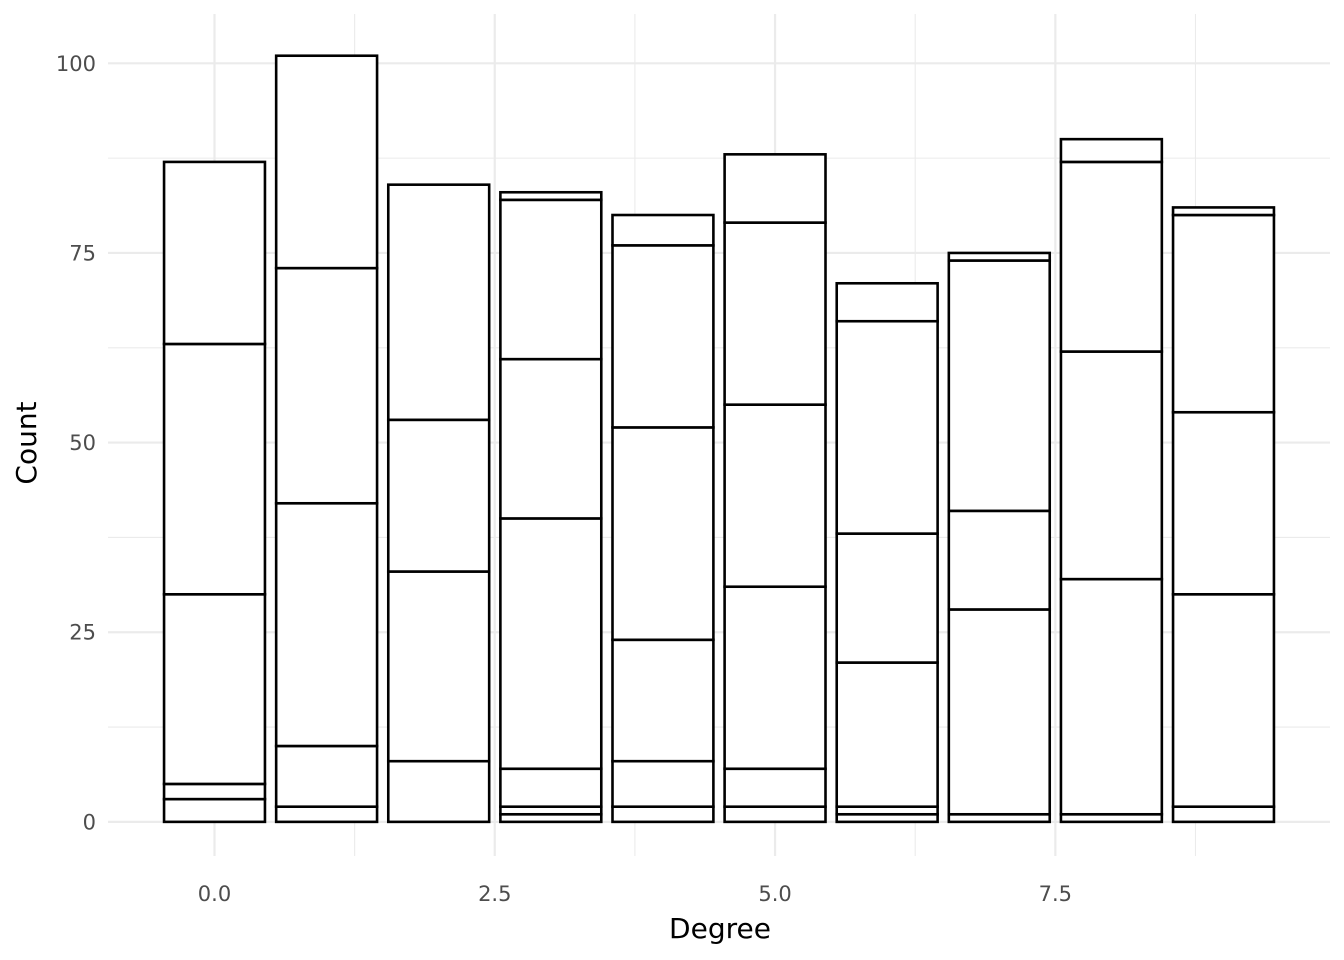  Describe the element at coordinates (89, 822) in the screenshot. I see `y-tick-label: 0` at that location.